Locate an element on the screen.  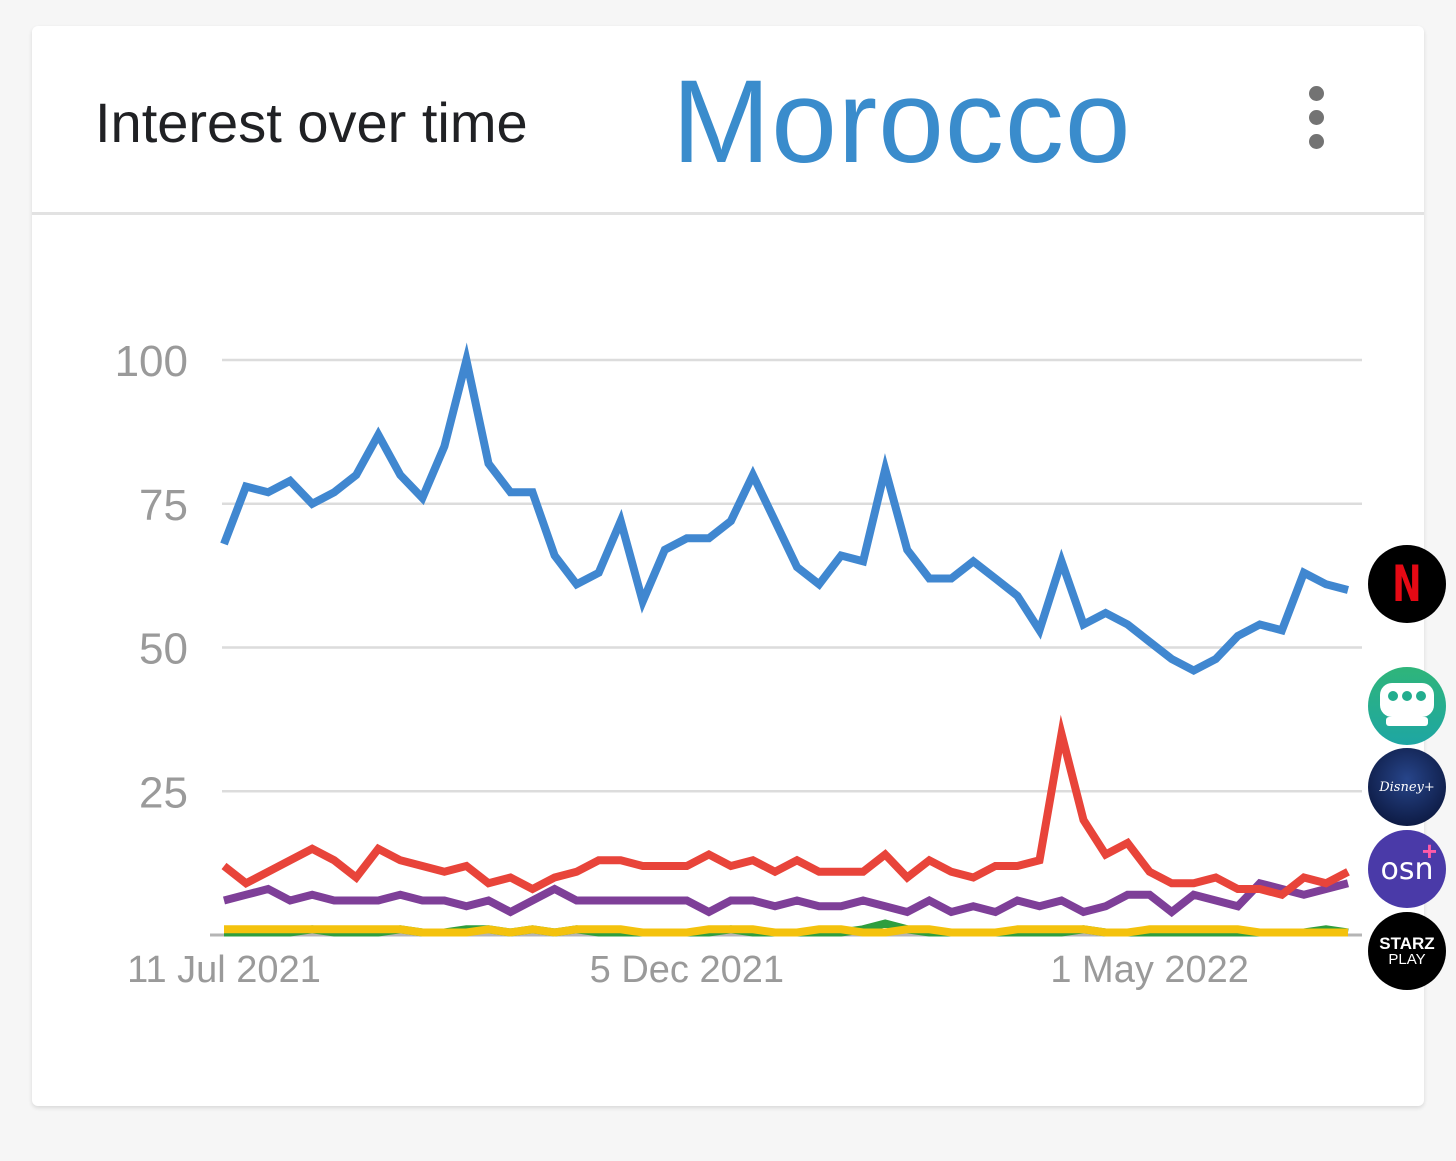
x-tick-label: 11 Jul 2021 is located at coordinates (224, 970).